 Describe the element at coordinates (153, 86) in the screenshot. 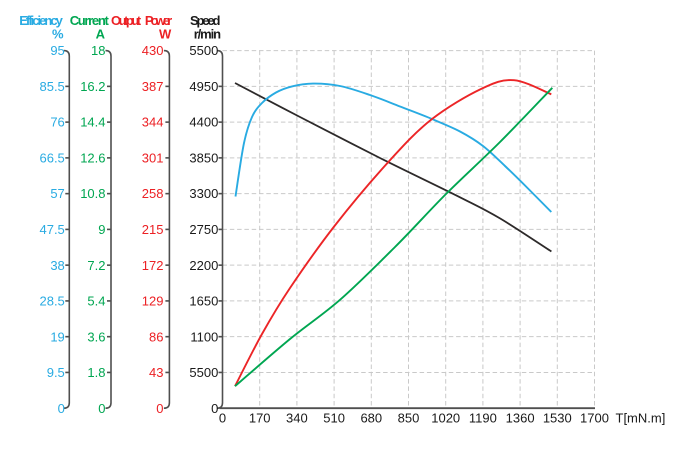

I see `svg-text: 387` at that location.